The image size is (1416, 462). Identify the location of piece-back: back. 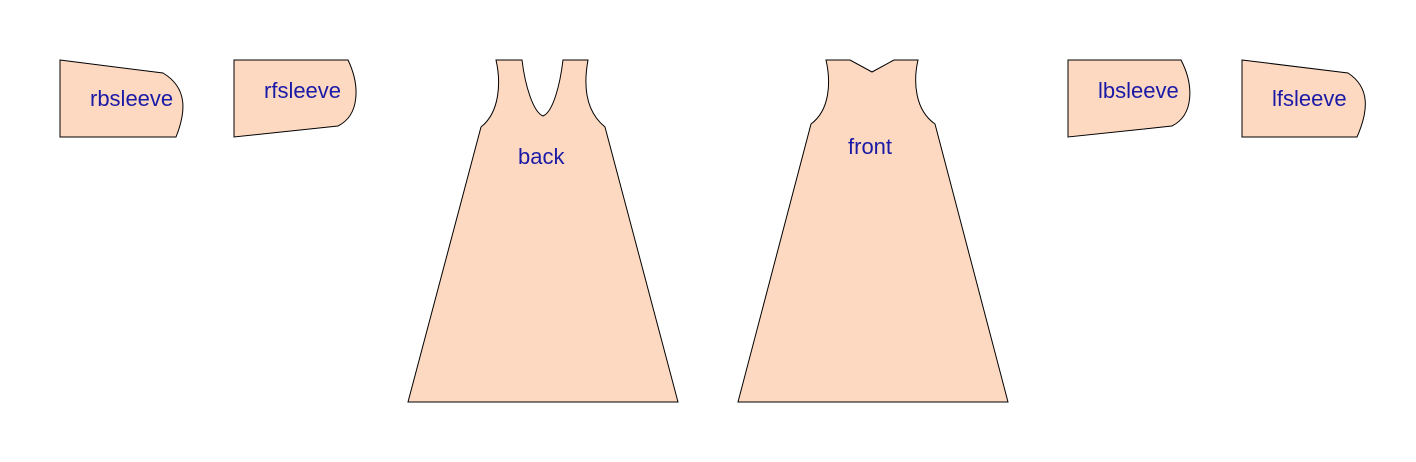
(543, 231).